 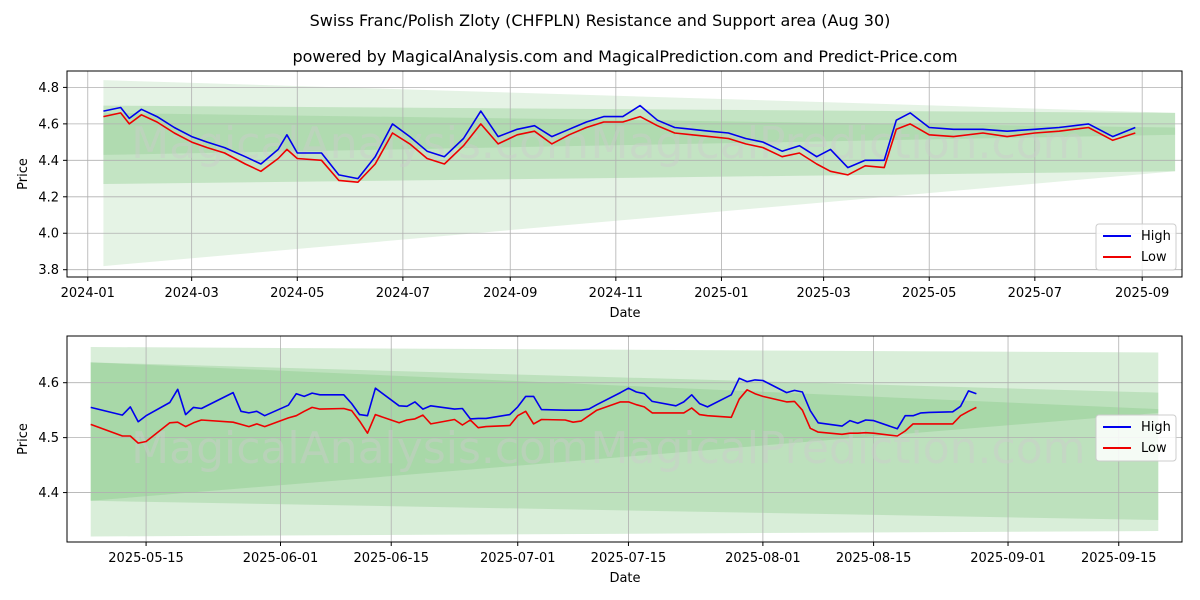 What do you see at coordinates (1156, 236) in the screenshot?
I see `top-legend-high-label: High` at bounding box center [1156, 236].